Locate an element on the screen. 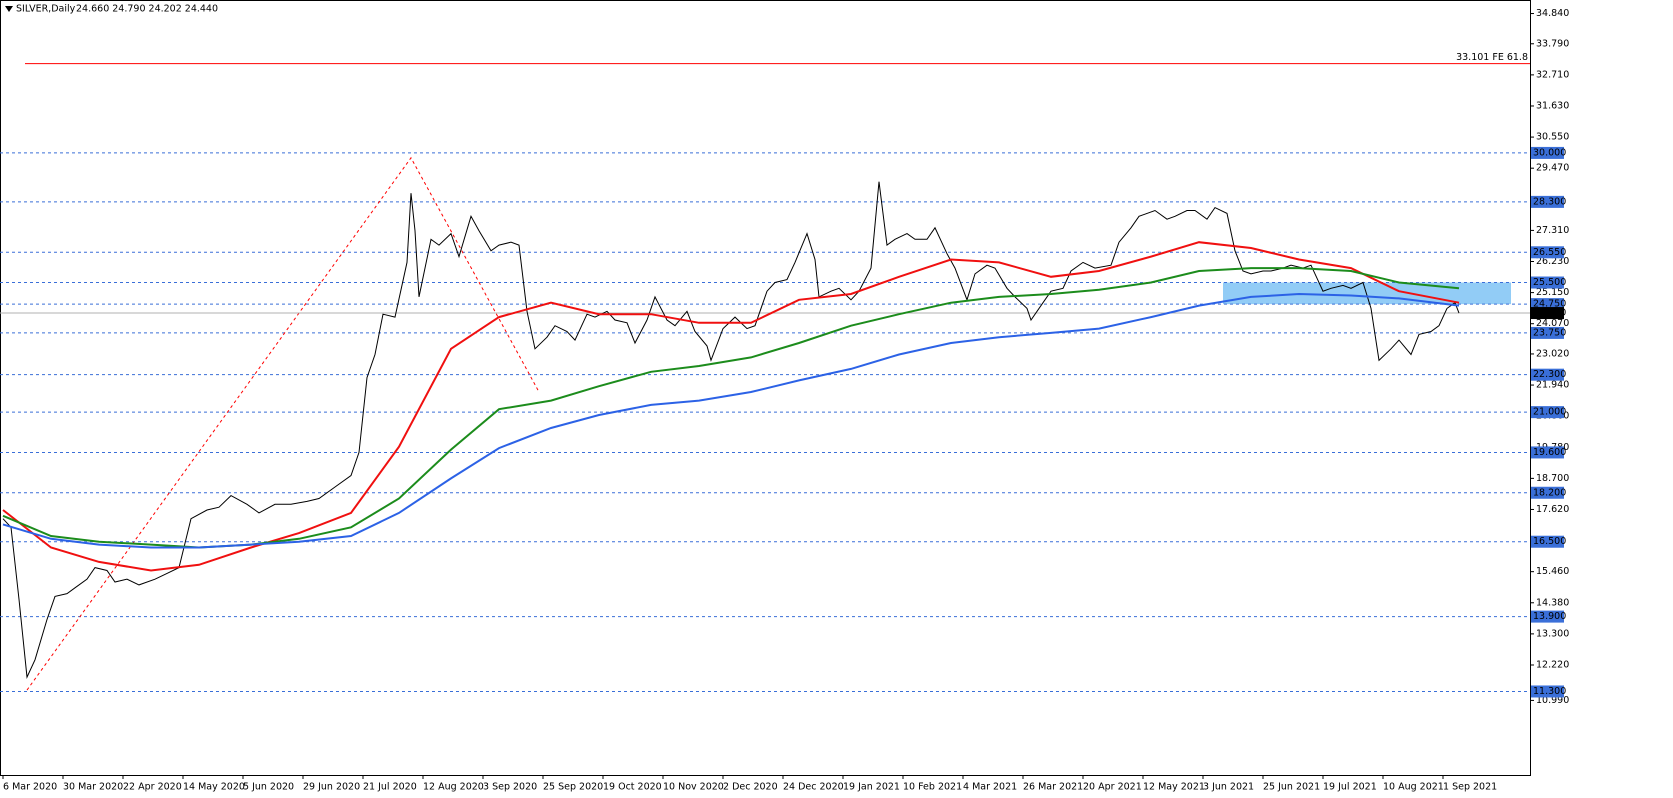  y-tick-label: 15.460 is located at coordinates (1552, 571).